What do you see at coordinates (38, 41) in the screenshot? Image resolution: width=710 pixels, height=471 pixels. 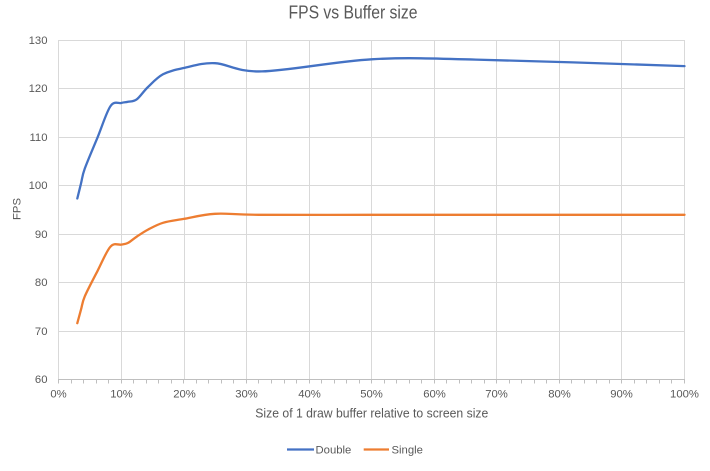 I see `svg-text: 130` at bounding box center [38, 41].